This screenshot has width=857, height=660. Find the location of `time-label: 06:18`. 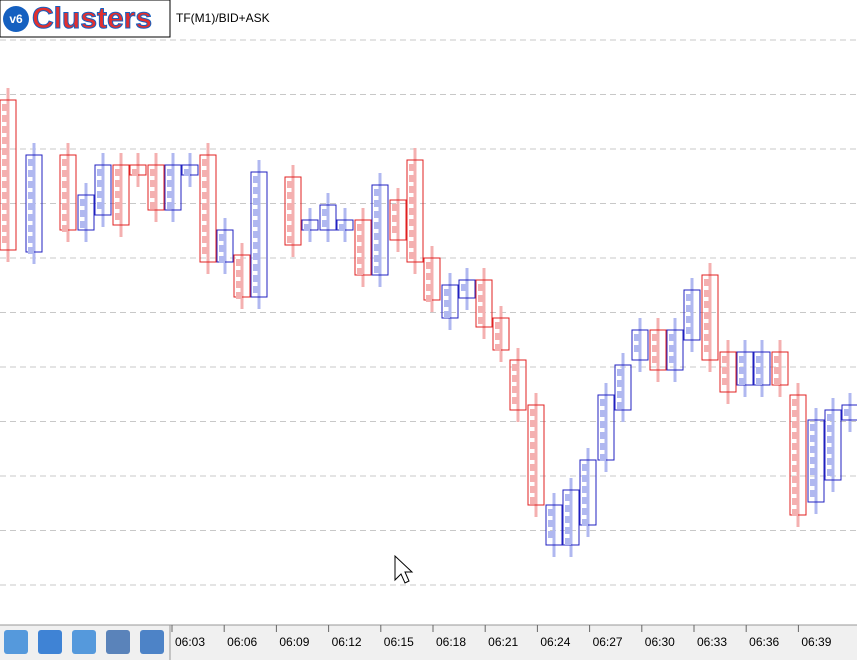

time-label: 06:18 is located at coordinates (451, 642).